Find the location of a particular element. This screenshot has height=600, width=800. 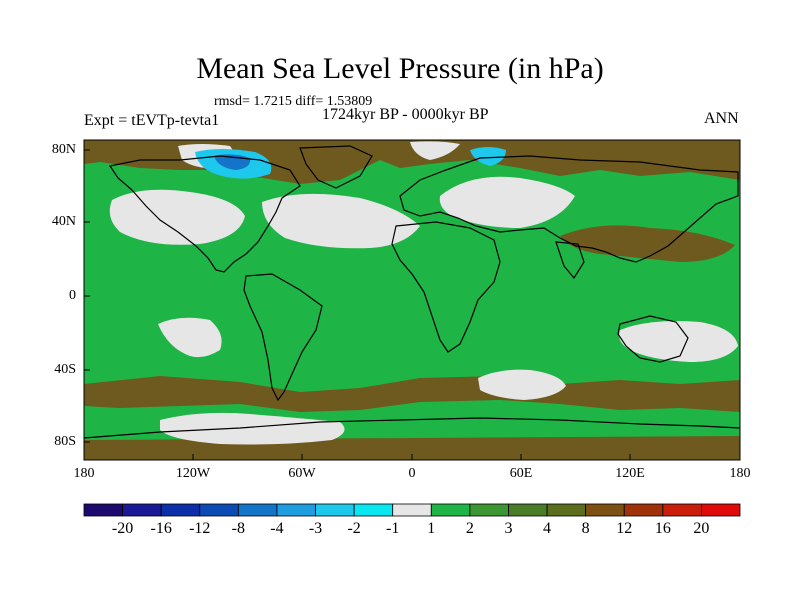

lat-label-80n: 80N is located at coordinates (63, 149).